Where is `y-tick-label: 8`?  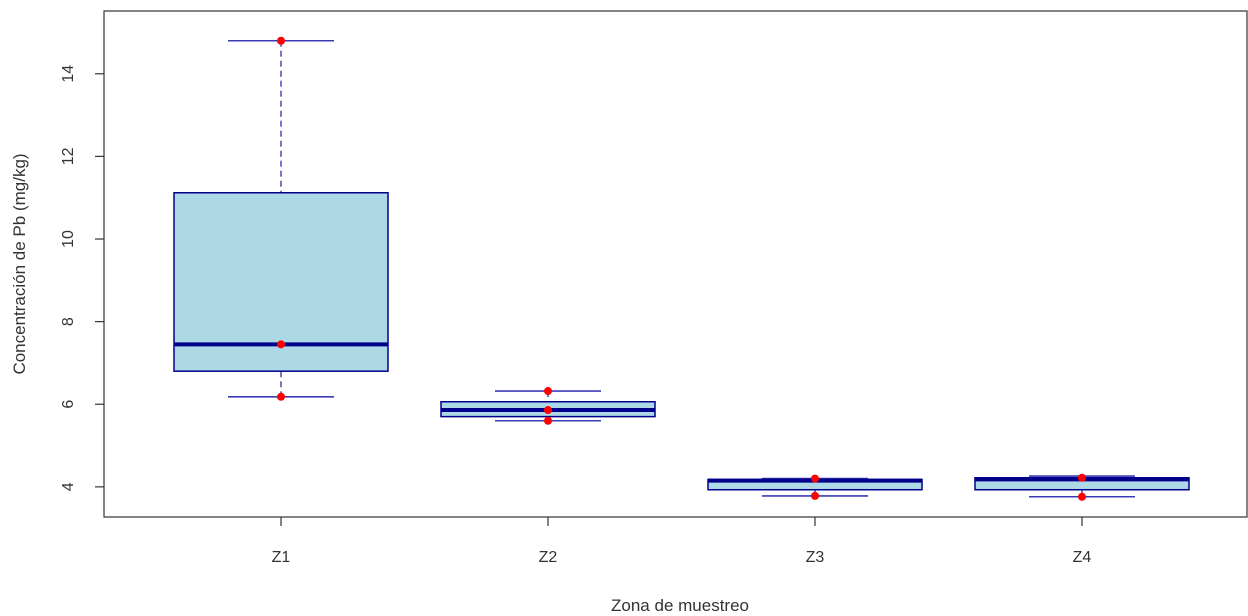 y-tick-label: 8 is located at coordinates (68, 321).